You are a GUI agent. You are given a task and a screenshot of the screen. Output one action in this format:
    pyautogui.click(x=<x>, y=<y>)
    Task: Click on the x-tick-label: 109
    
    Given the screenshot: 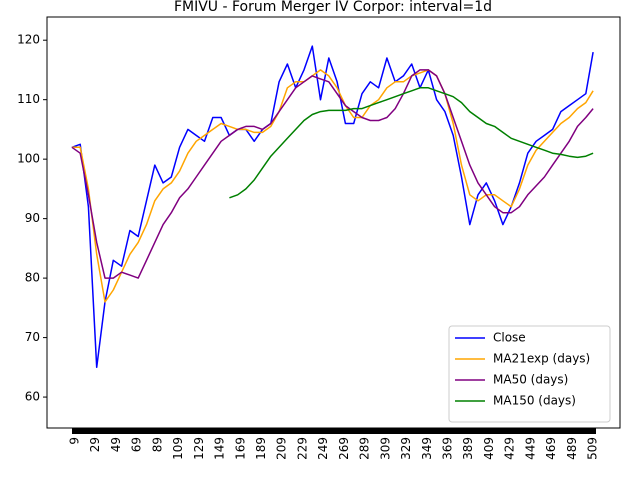 What is the action you would take?
    pyautogui.click(x=178, y=448)
    